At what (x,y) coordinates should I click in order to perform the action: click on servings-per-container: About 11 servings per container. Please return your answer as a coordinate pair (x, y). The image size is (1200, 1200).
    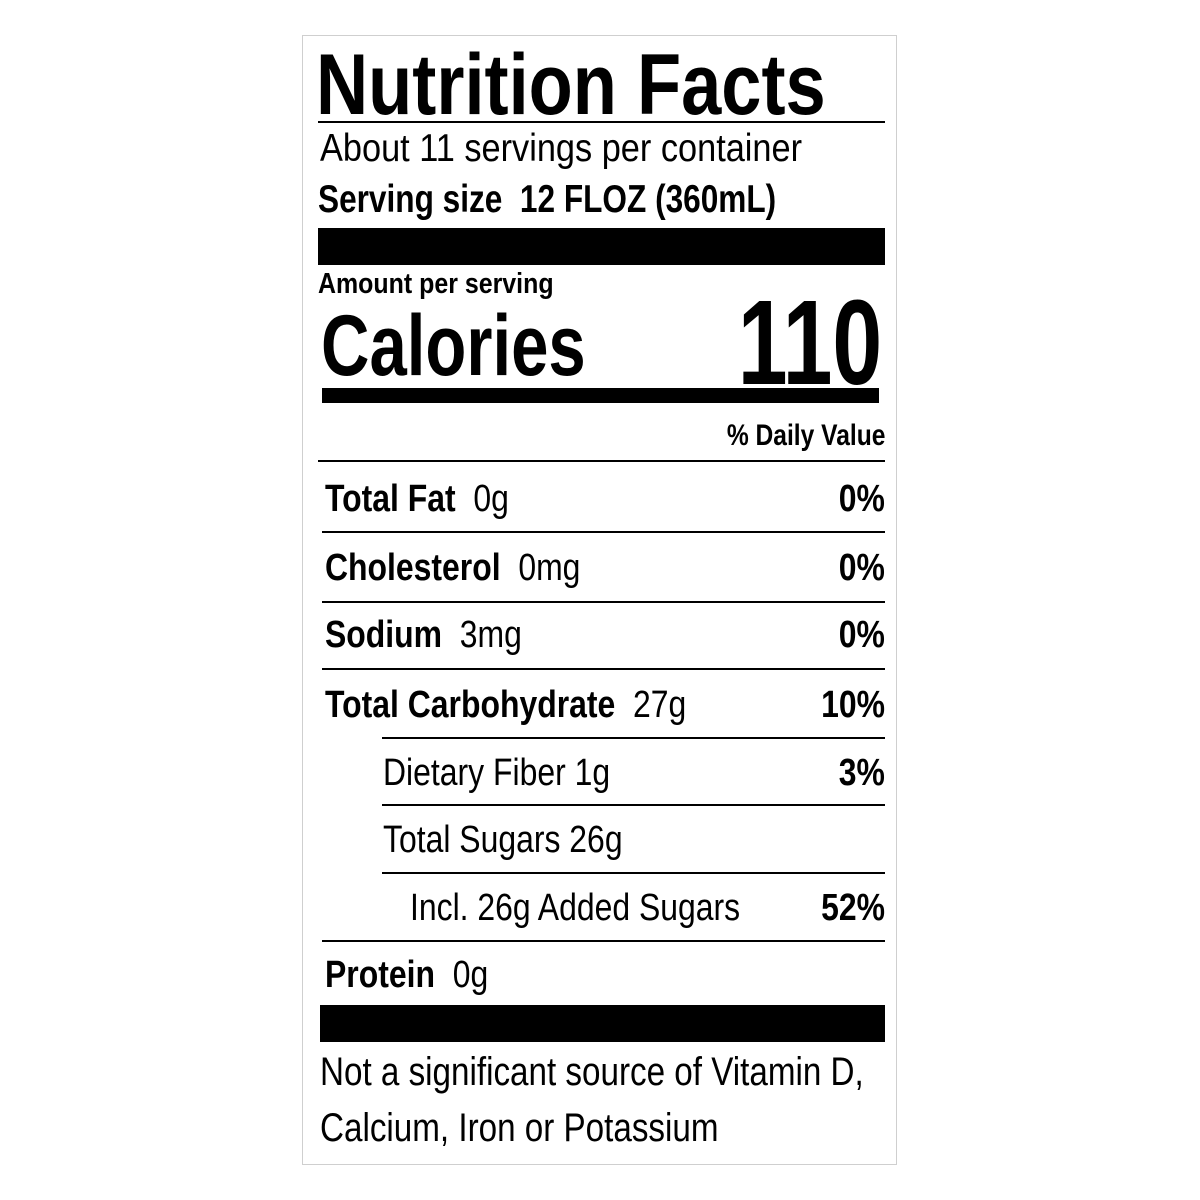
    Looking at the image, I should click on (561, 148).